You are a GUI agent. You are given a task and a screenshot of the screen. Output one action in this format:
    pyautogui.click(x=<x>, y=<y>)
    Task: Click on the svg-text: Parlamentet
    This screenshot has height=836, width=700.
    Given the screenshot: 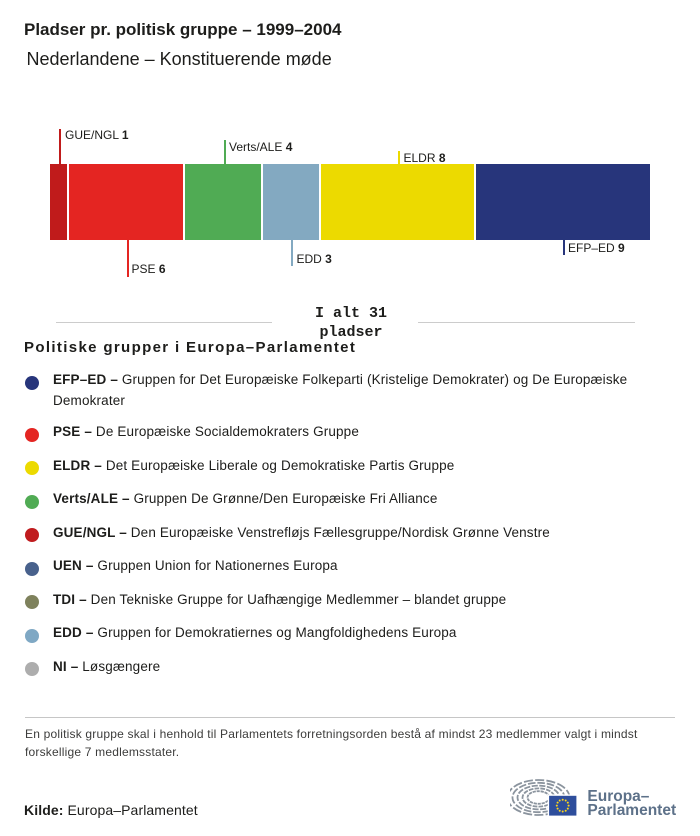 What is the action you would take?
    pyautogui.click(x=631, y=810)
    